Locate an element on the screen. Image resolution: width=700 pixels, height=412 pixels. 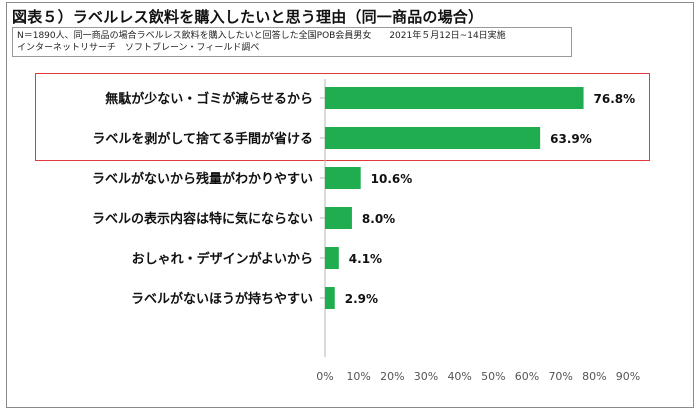
x-tick-label-20: 20% is located at coordinates (392, 376).